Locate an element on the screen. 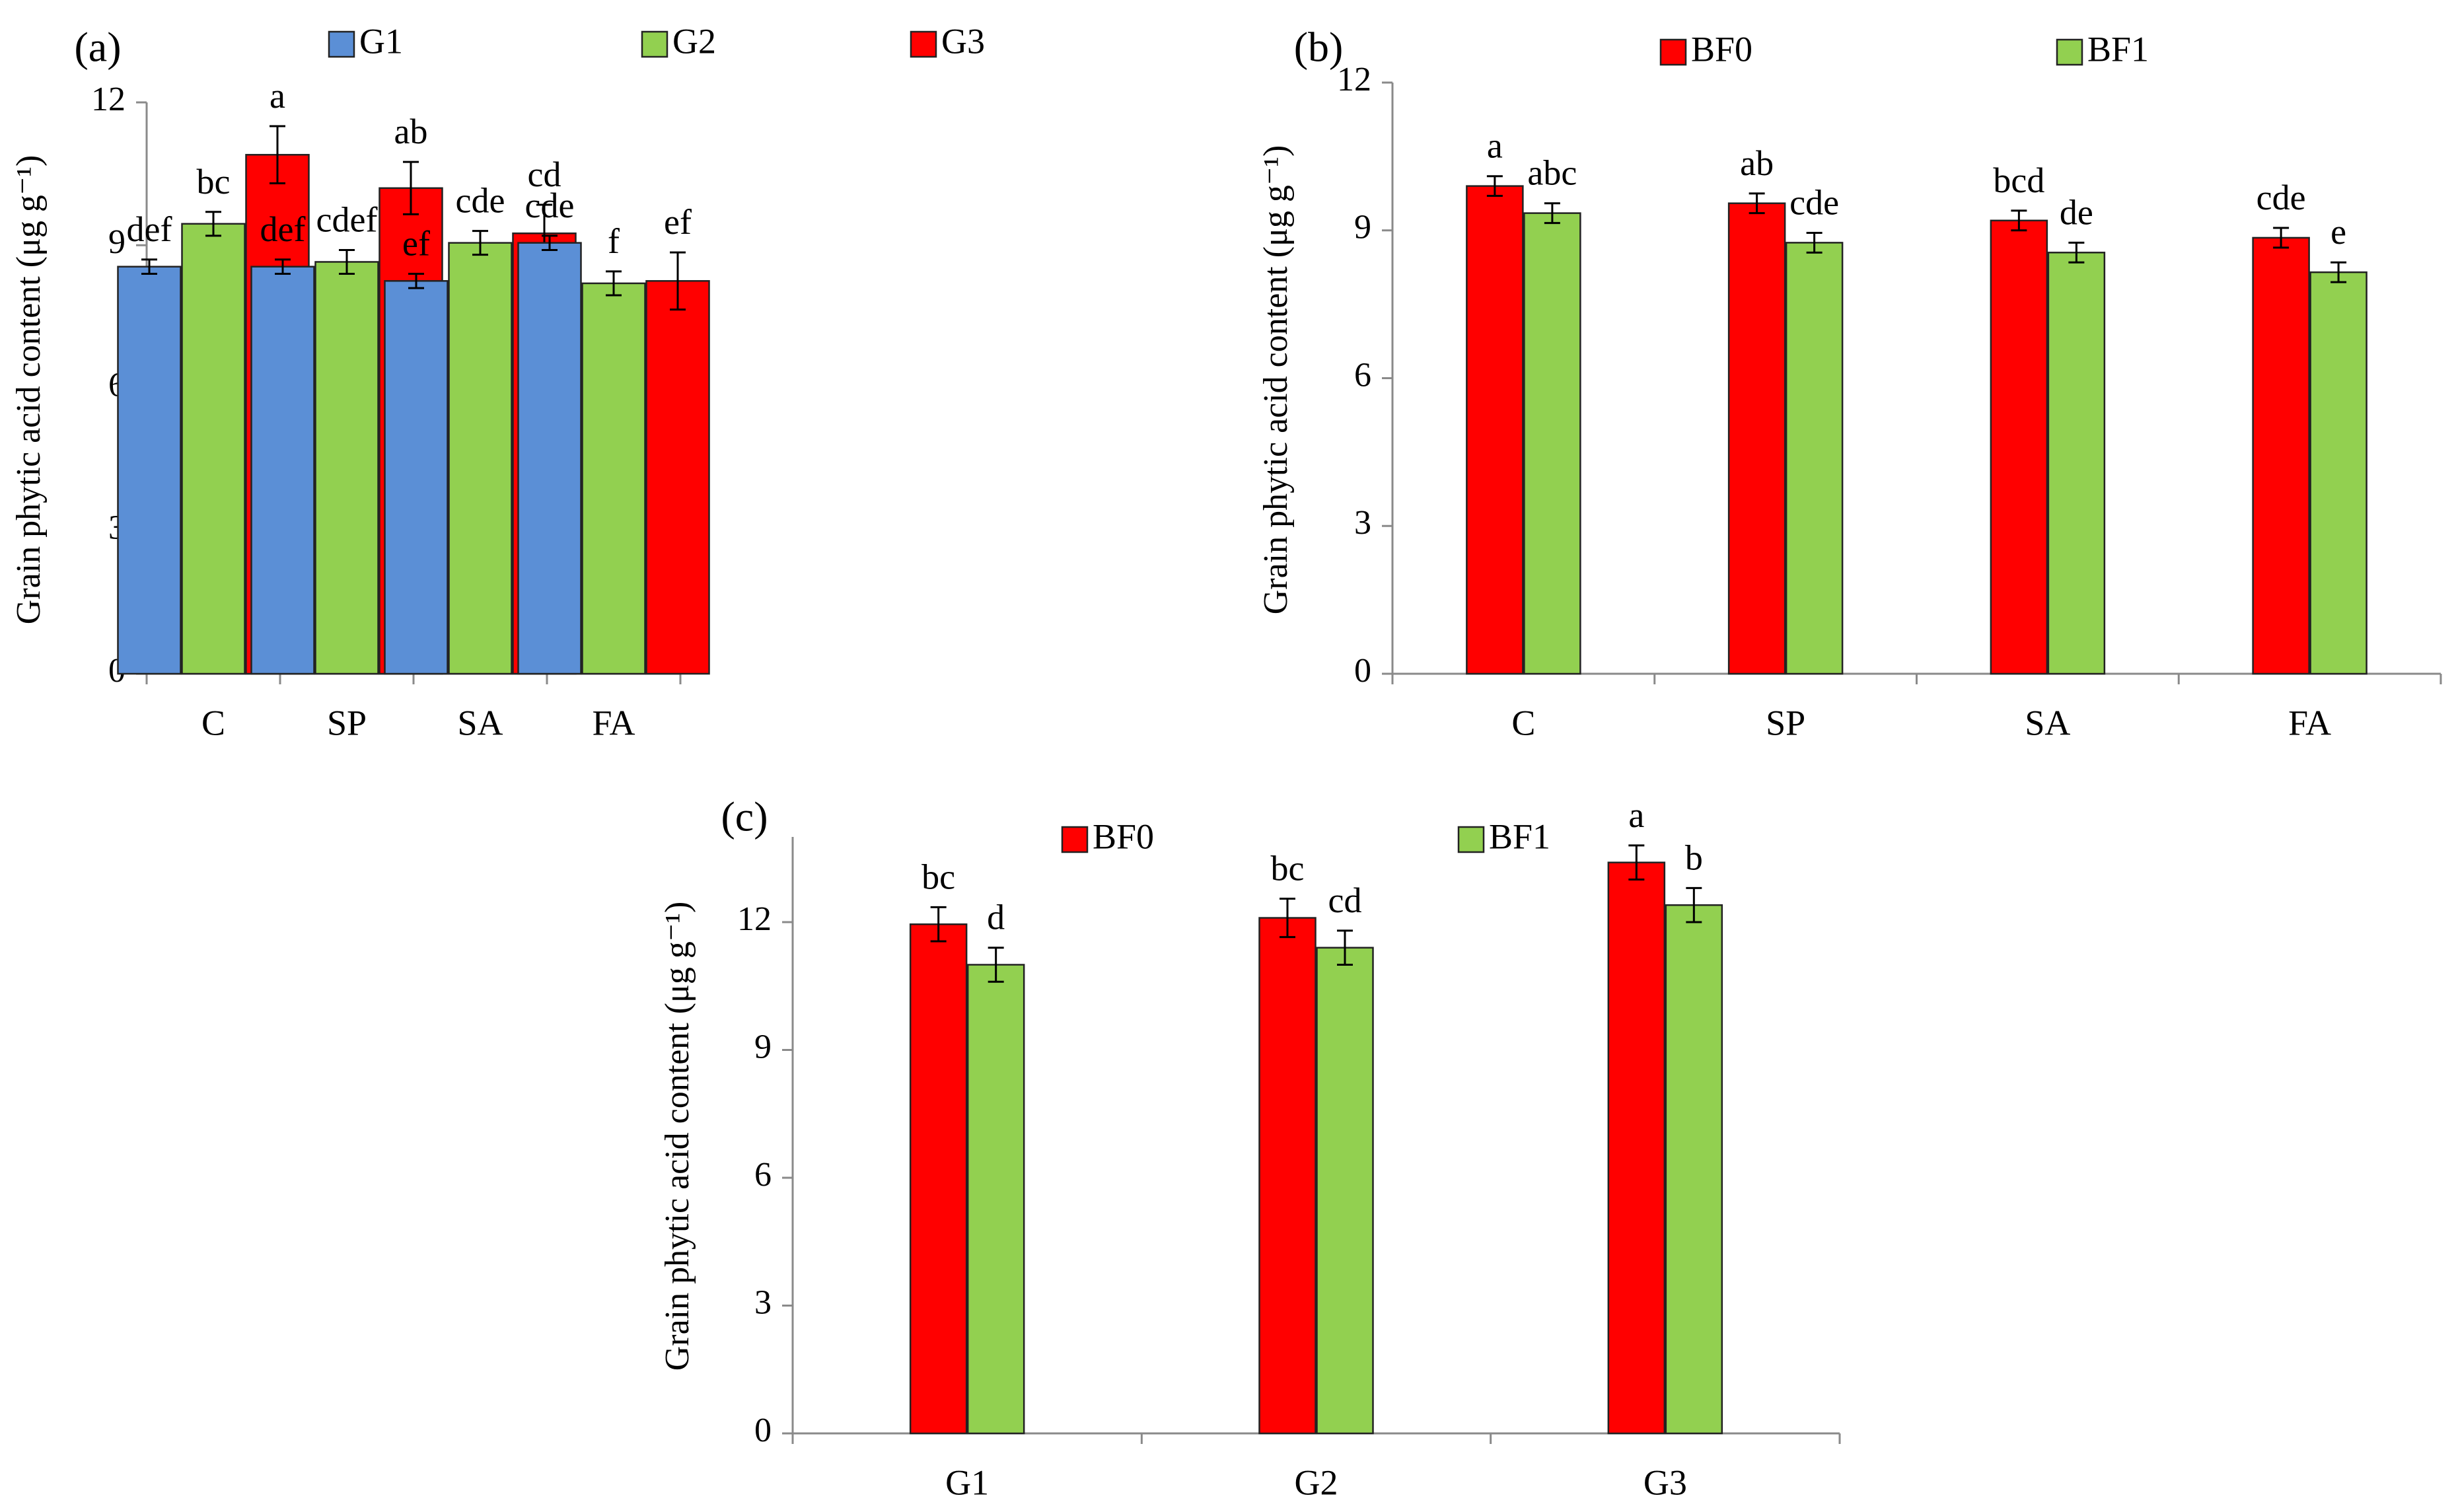 Image resolution: width=2454 pixels, height=1512 pixels. significance-label: abc is located at coordinates (1552, 173).